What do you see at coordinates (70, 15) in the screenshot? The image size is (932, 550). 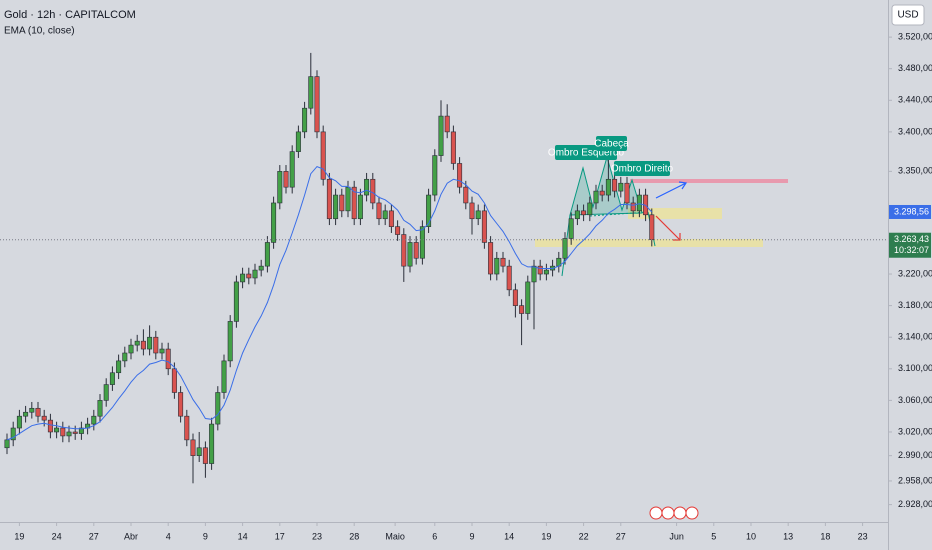 I see `chart-title: Gold · 12h · CAPITALCOM` at bounding box center [70, 15].